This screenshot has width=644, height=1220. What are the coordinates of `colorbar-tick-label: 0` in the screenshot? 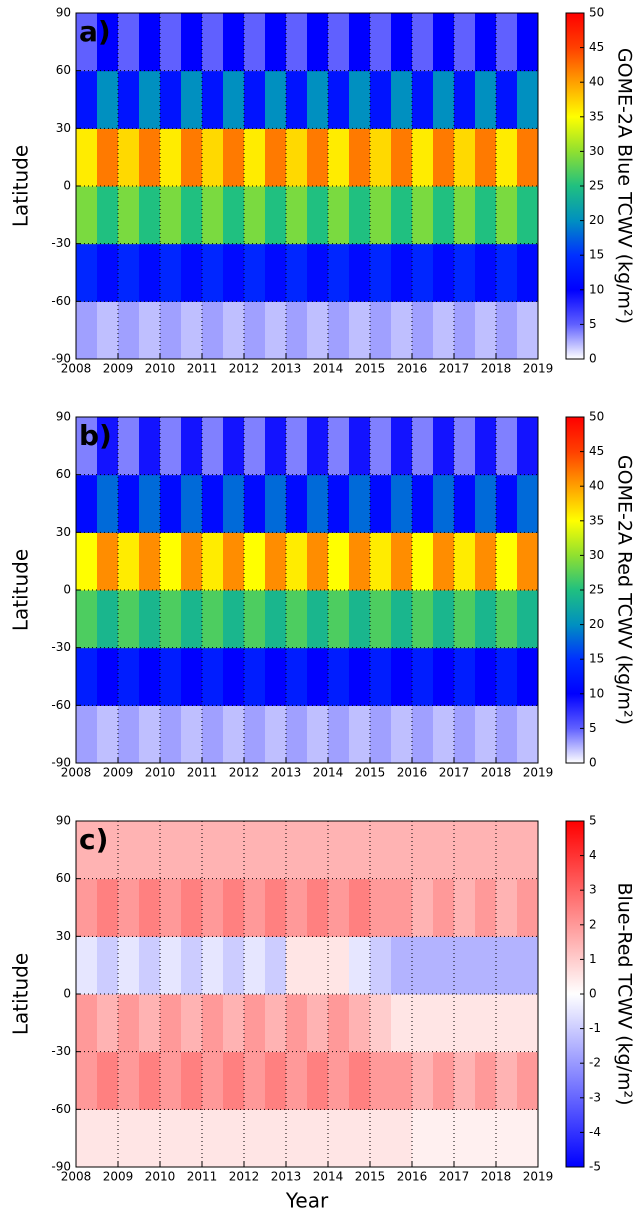 It's located at (593, 763).